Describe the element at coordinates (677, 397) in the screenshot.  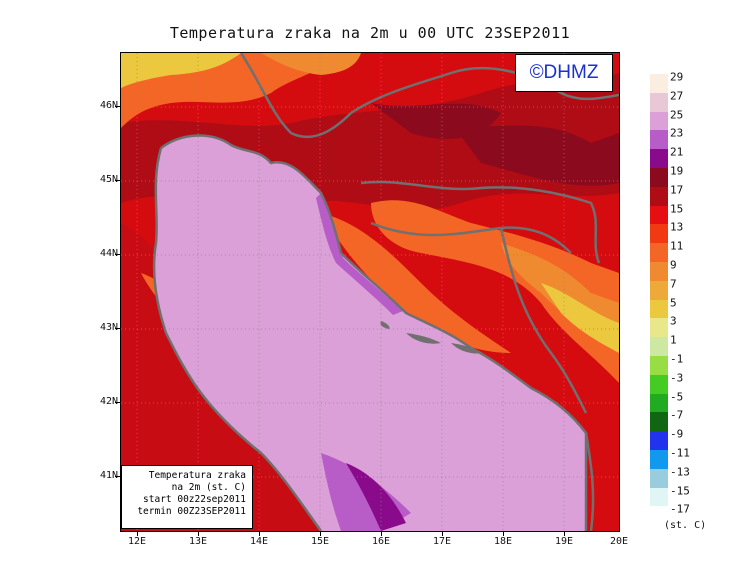
I see `legend-label: -5` at that location.